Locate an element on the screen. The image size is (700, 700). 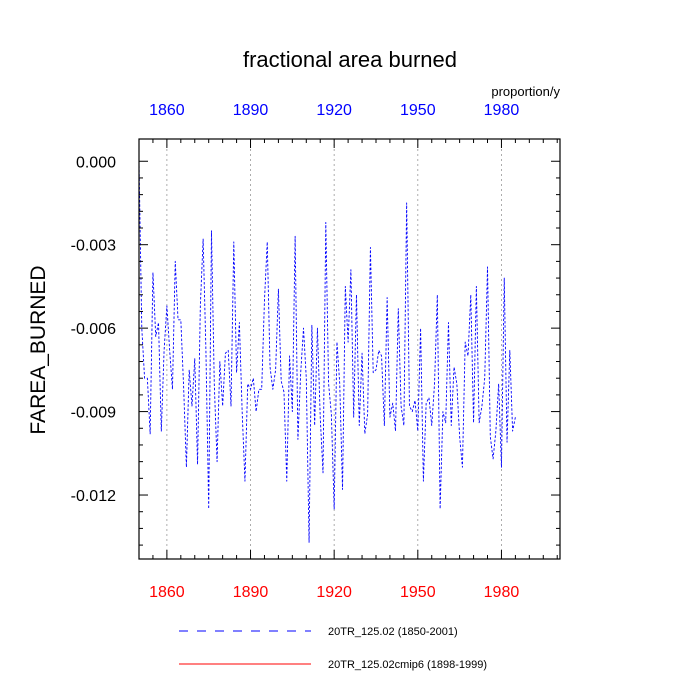
y-tick-label-2: -0.006 is located at coordinates (93, 329).